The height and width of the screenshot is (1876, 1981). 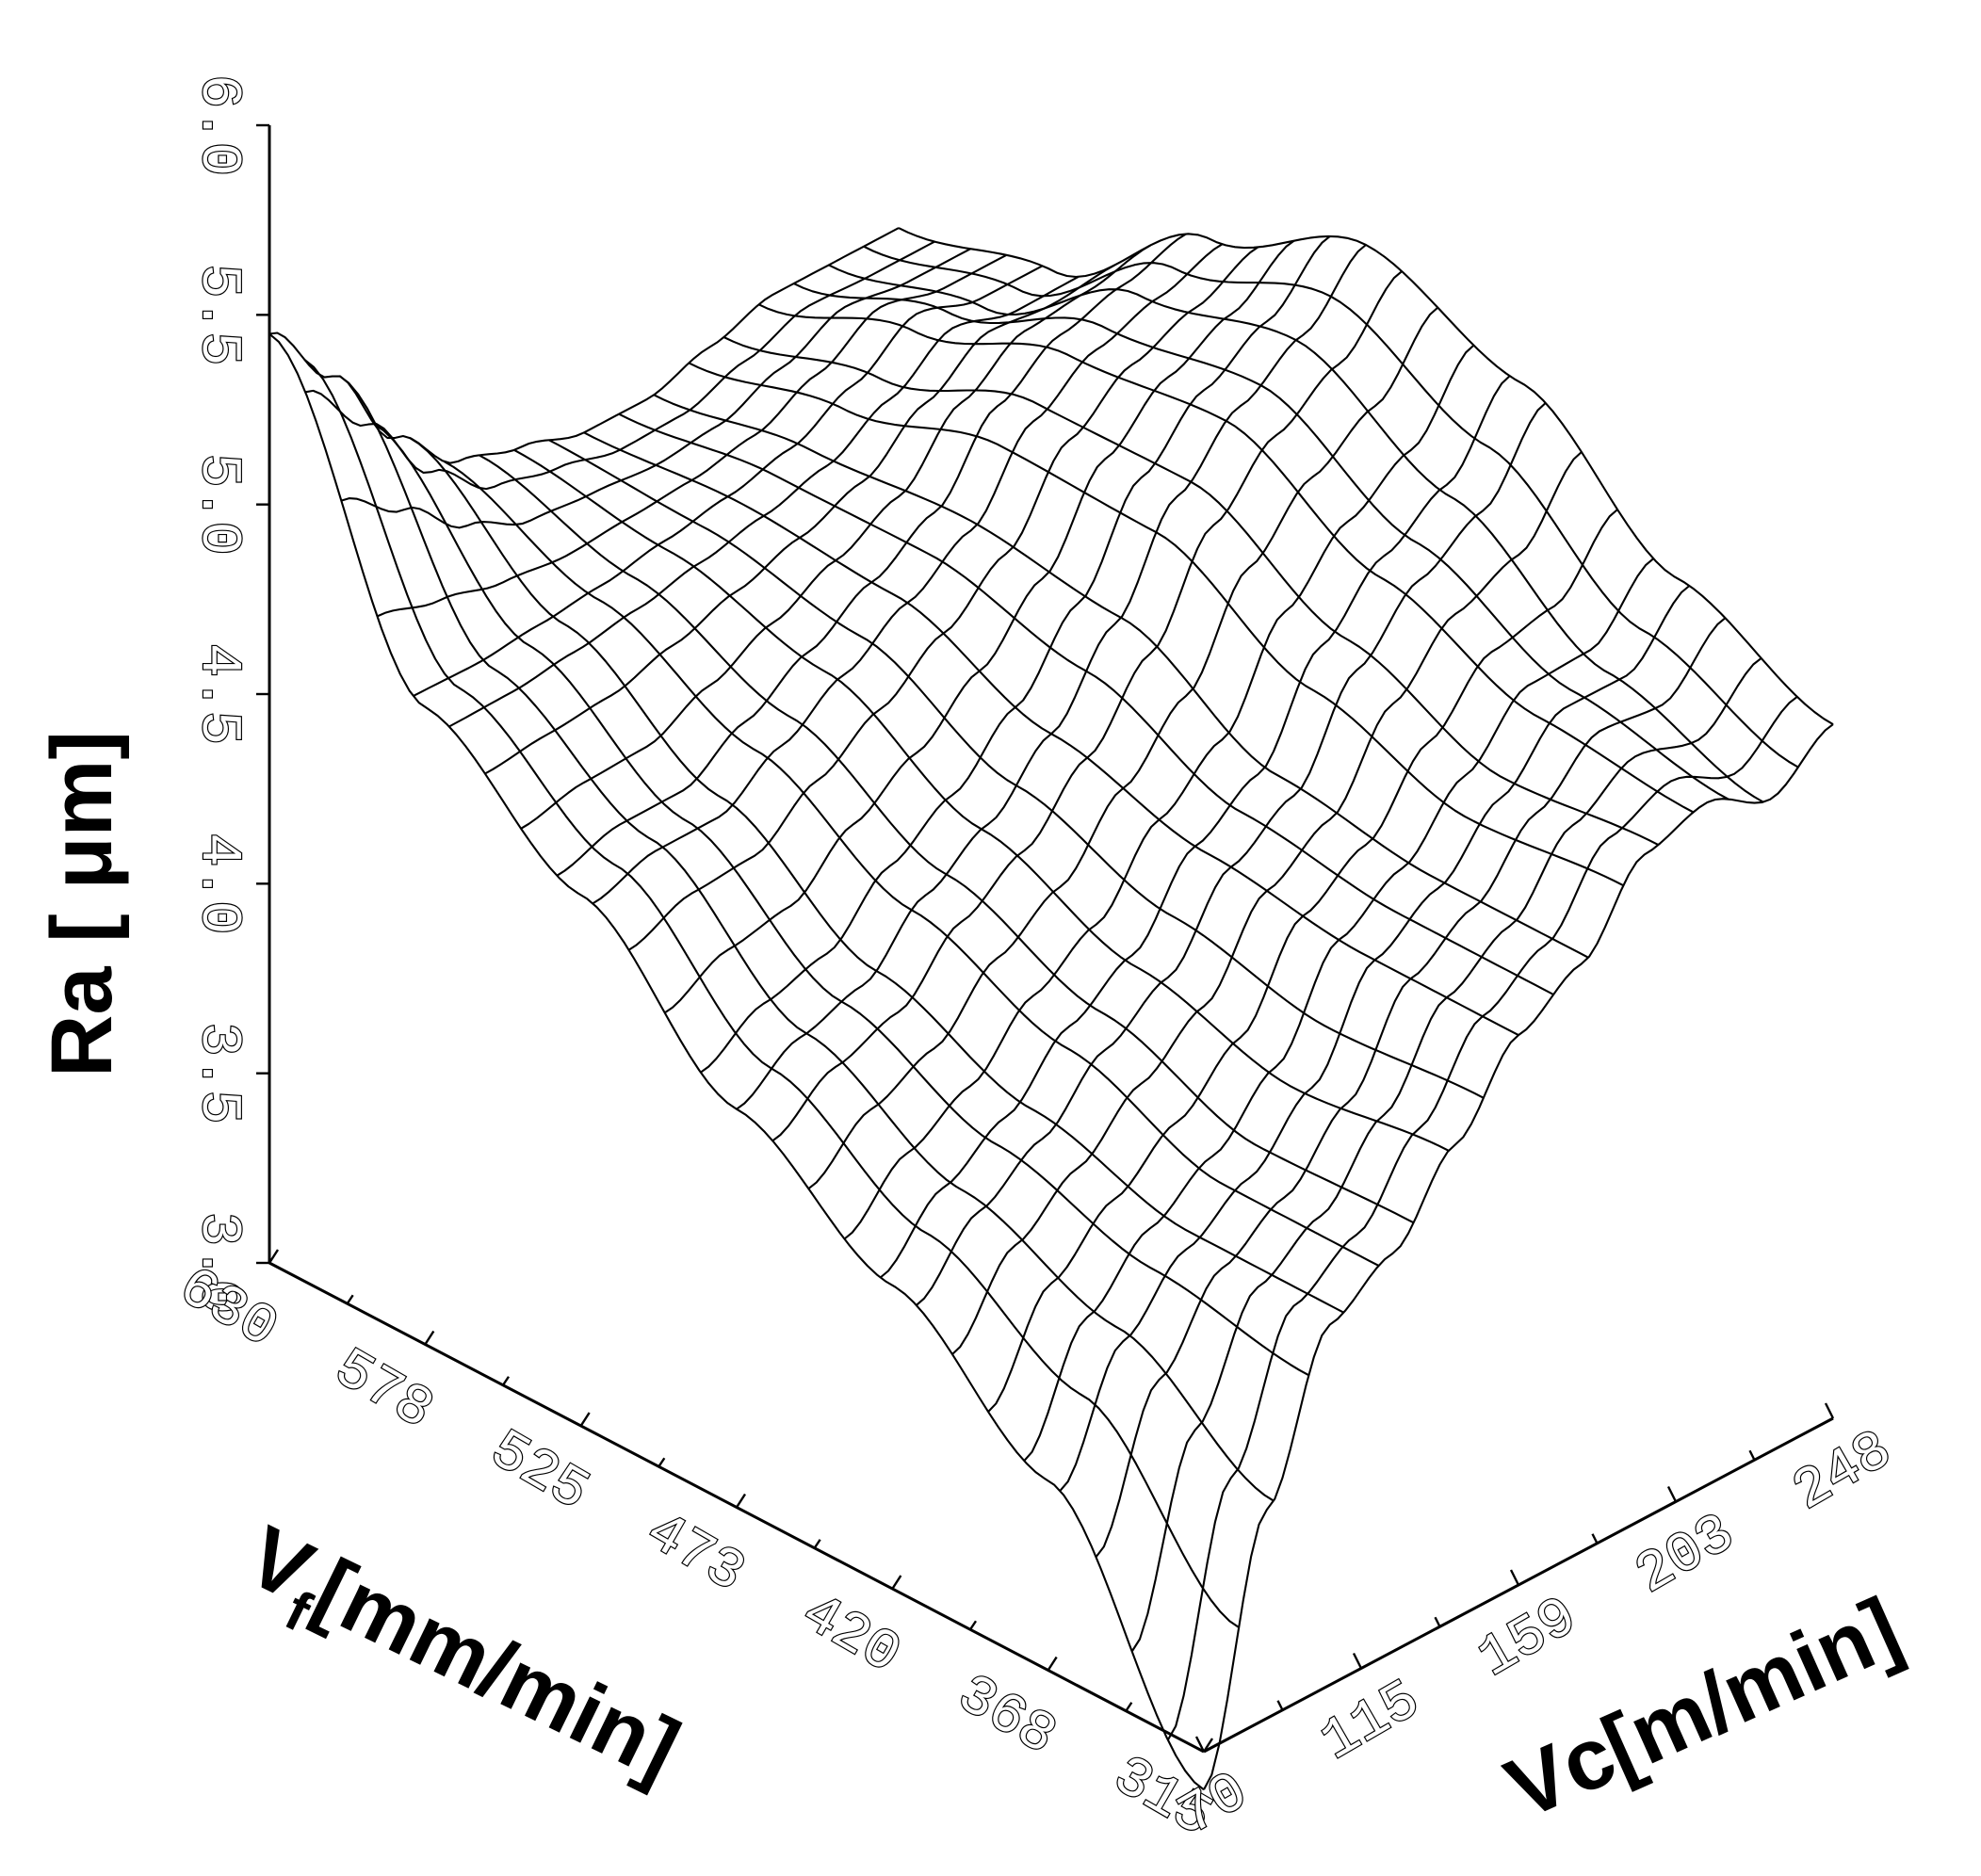 What do you see at coordinates (1751, 1686) in the screenshot?
I see `vc-title-rest: [m/min]` at bounding box center [1751, 1686].